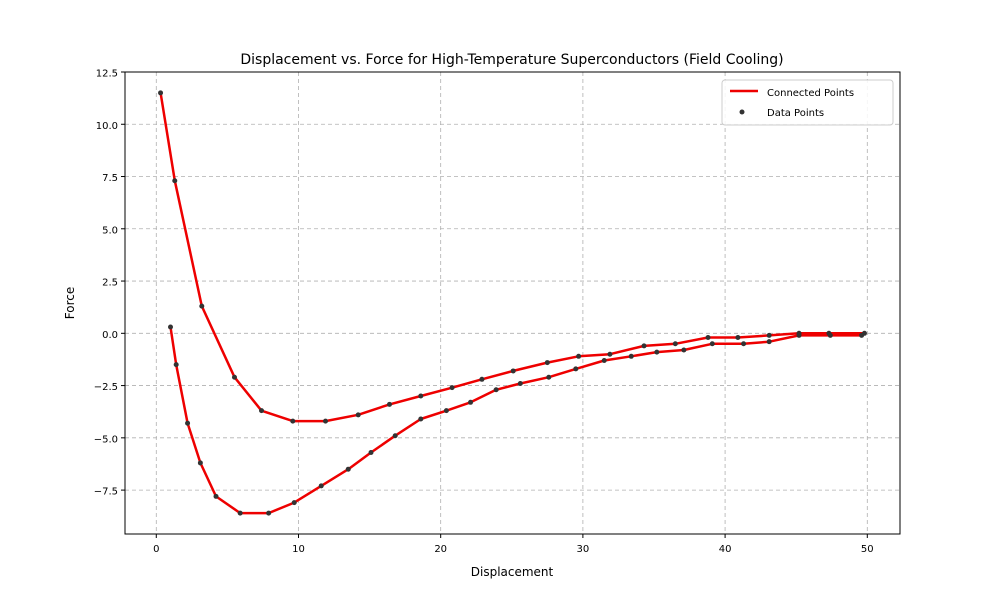  I want to click on legend-box, so click(807, 102).